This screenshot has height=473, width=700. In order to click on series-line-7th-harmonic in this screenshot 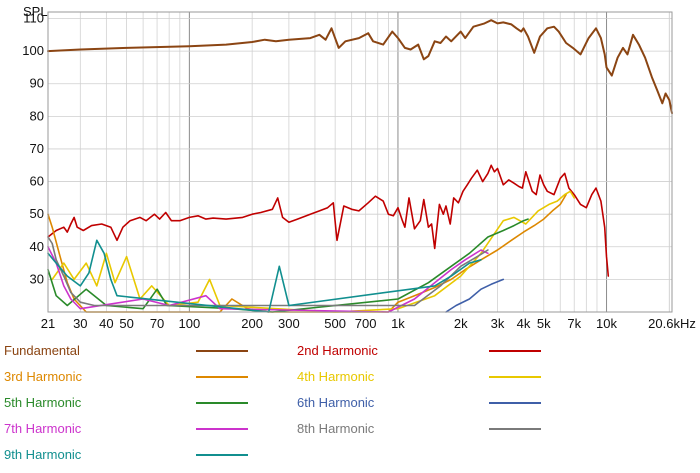, I will do `click(268, 279)`.